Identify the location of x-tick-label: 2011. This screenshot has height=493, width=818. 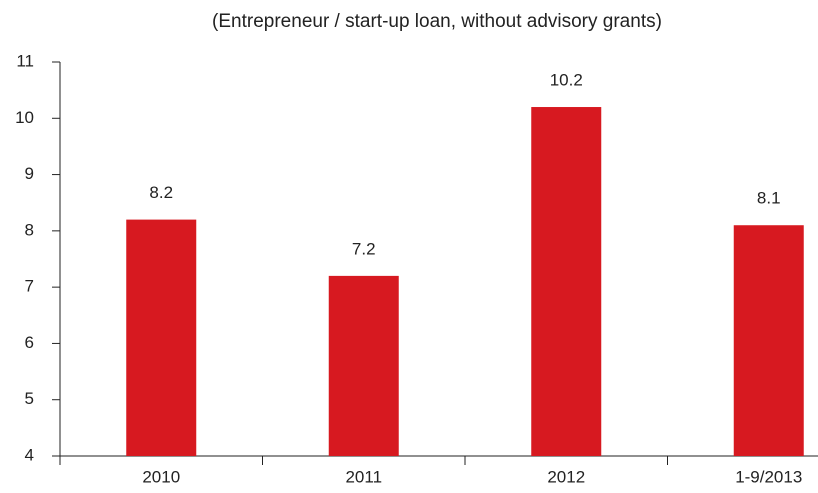
(363, 476).